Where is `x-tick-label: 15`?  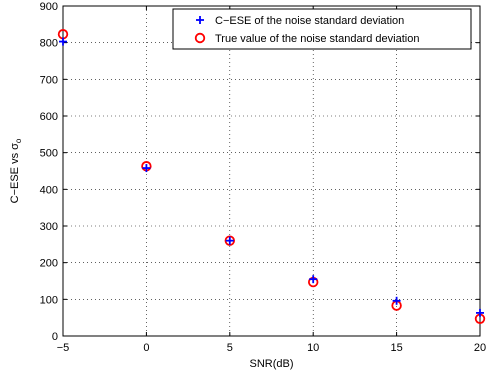
x-tick-label: 15 is located at coordinates (396, 348).